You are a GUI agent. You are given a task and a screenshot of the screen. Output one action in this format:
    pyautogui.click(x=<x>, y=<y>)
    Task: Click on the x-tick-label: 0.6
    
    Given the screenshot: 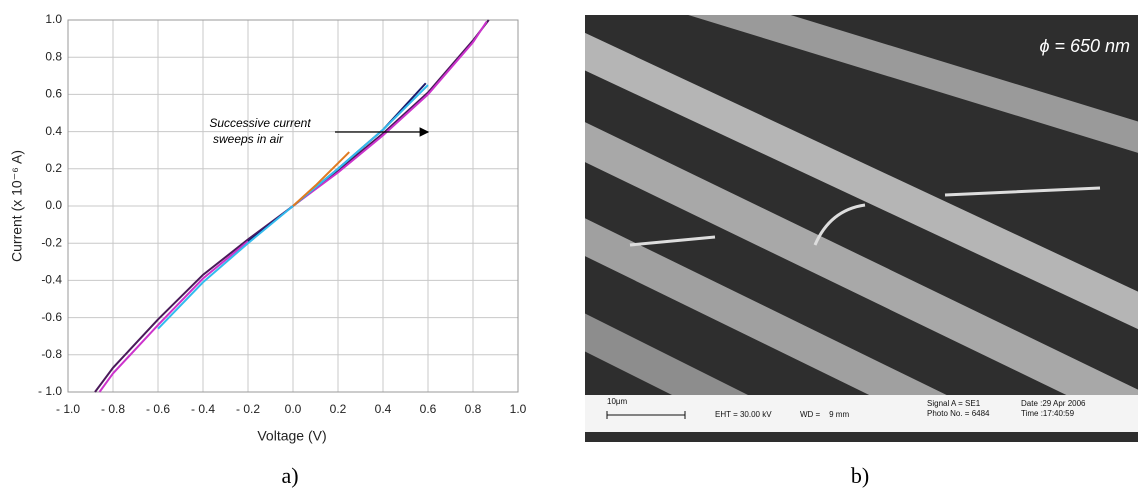 What is the action you would take?
    pyautogui.click(x=428, y=409)
    